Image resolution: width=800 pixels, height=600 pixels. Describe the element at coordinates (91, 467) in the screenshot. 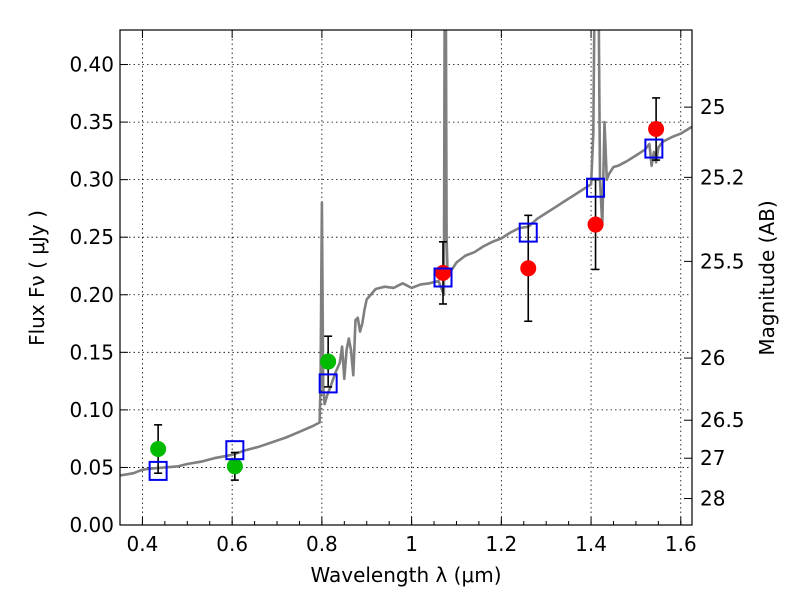

I see `y-tick-label: 0.05` at that location.